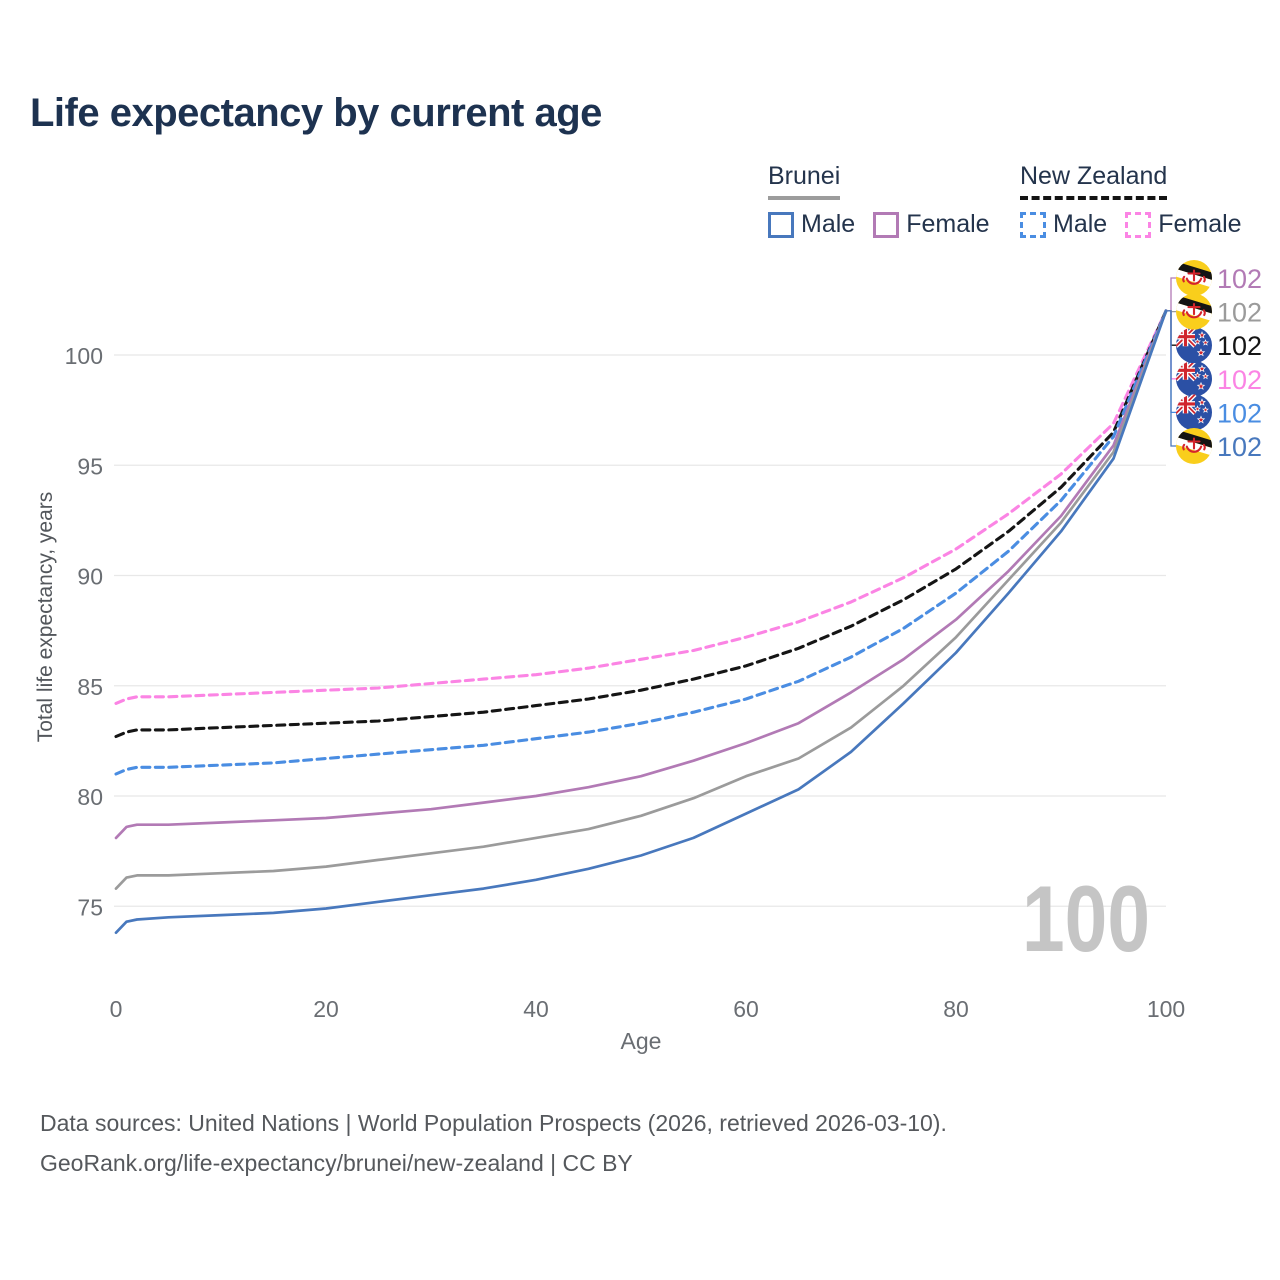 Image resolution: width=1280 pixels, height=1280 pixels. I want to click on y-axis-title: Total life expectancy, years, so click(45, 617).